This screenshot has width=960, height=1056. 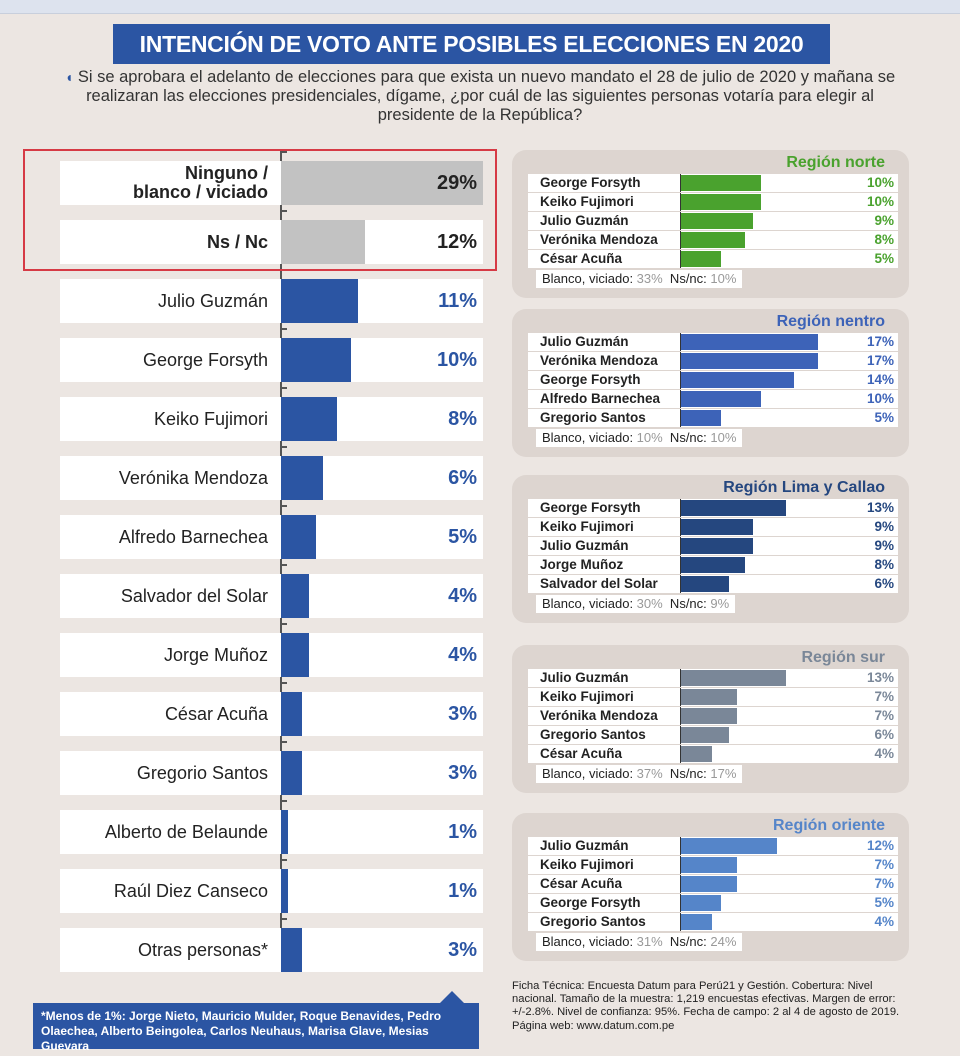 What do you see at coordinates (215, 654) in the screenshot?
I see `bar-label: Jorge Muñoz` at bounding box center [215, 654].